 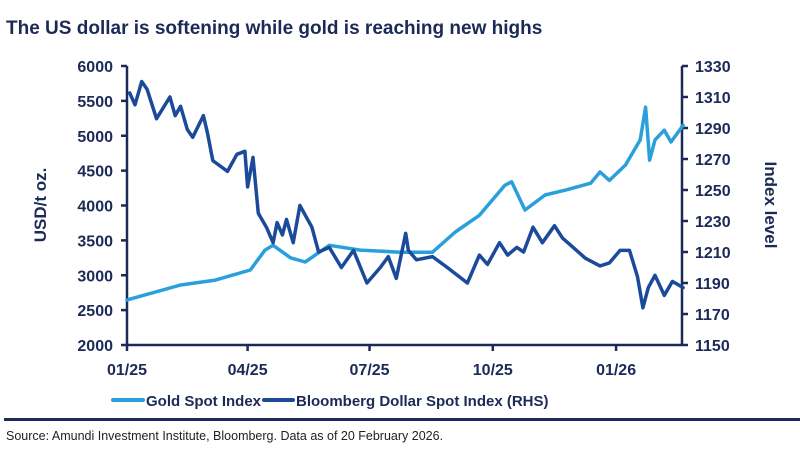 I want to click on divider, so click(x=402, y=419).